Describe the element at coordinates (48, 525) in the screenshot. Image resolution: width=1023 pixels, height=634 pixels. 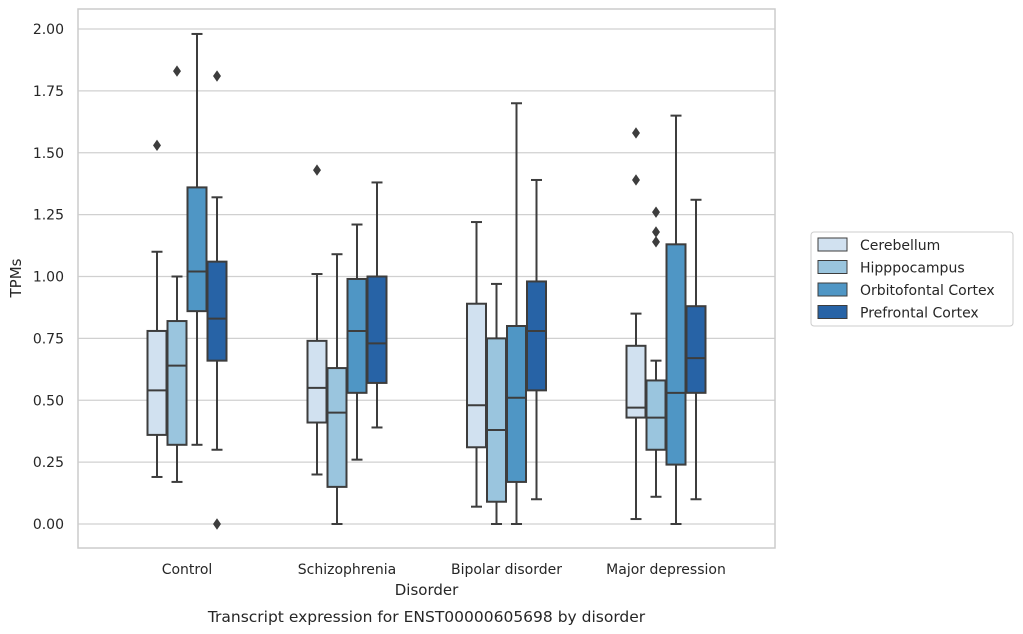
I see `y-tick-label: 0.00` at that location.